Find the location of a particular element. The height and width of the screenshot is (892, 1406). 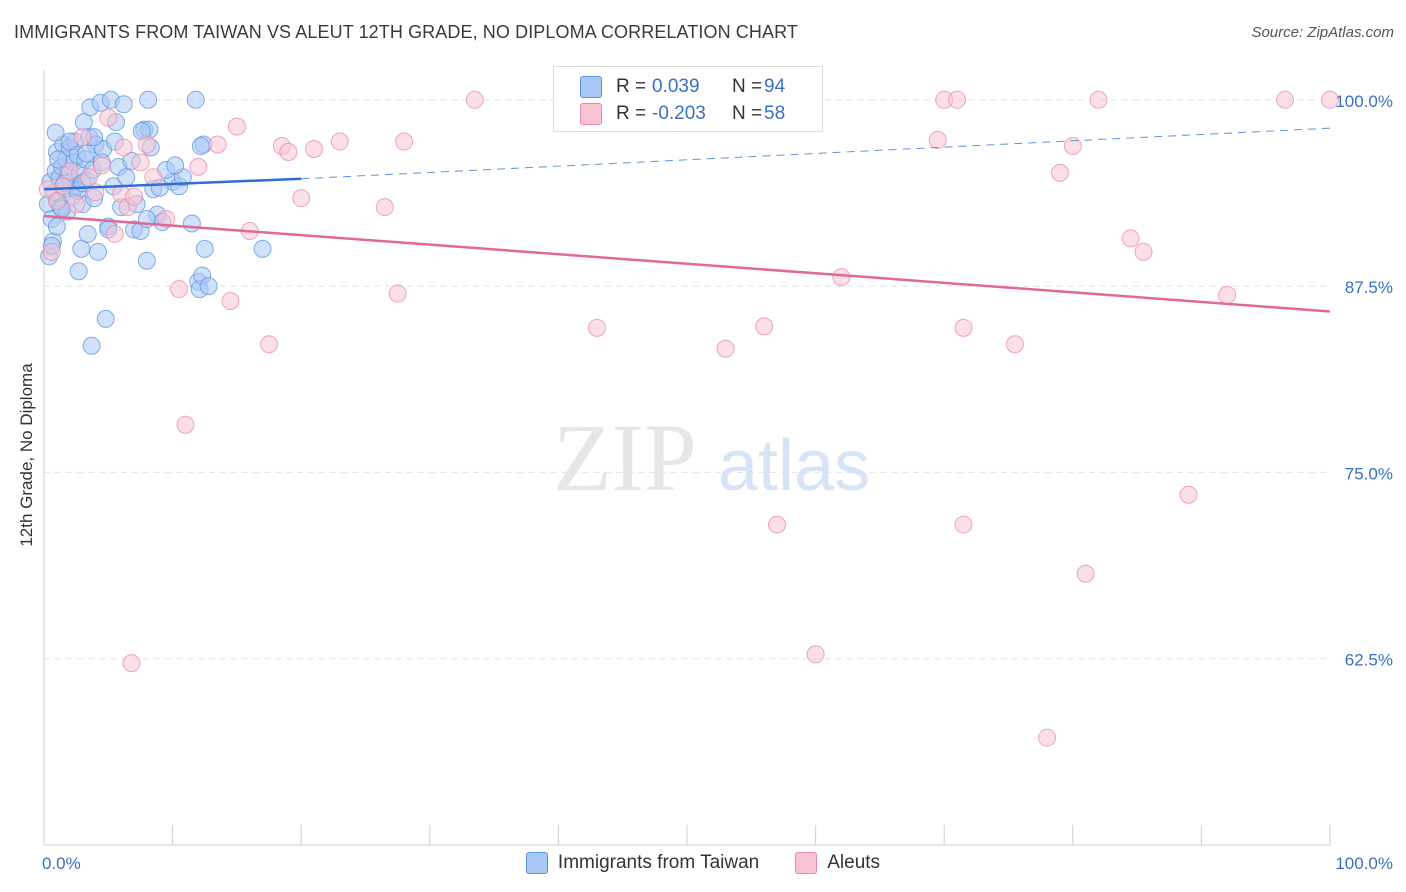

legend-swatch-taiwan is located at coordinates (536, 863).